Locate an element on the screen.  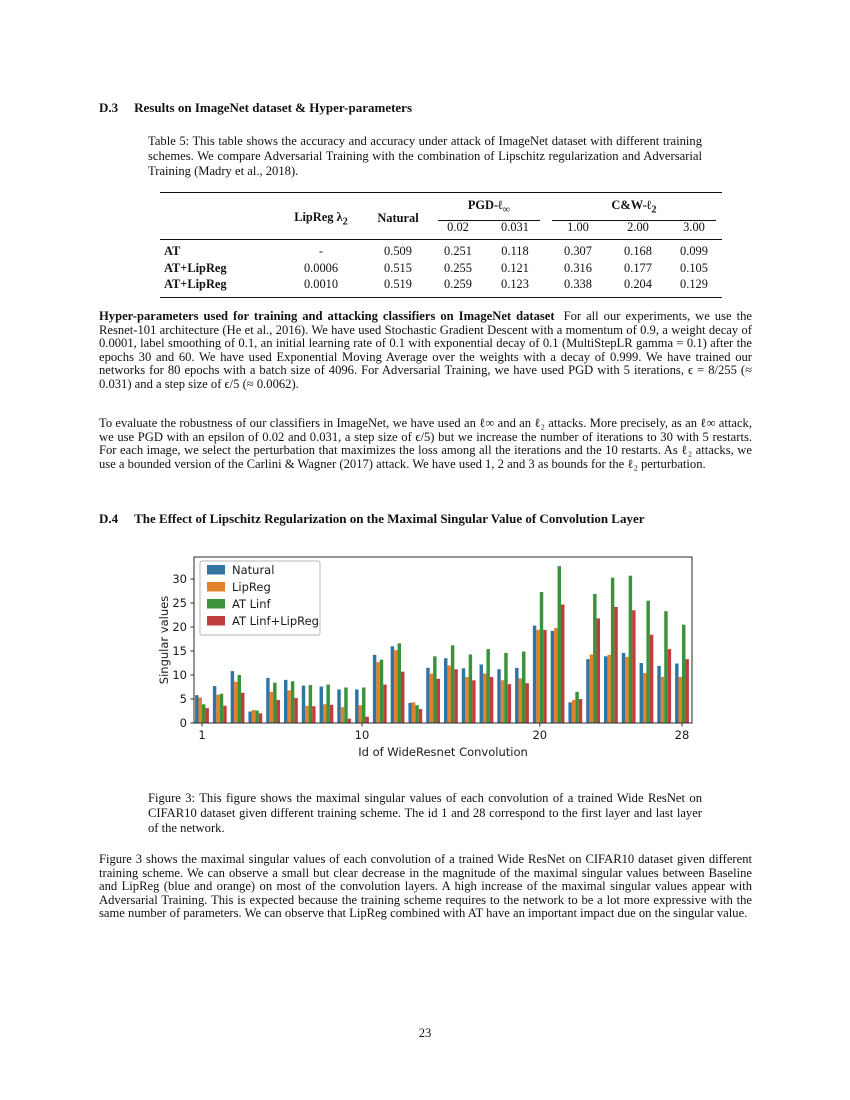
section-number: D.3 is located at coordinates (109, 107).